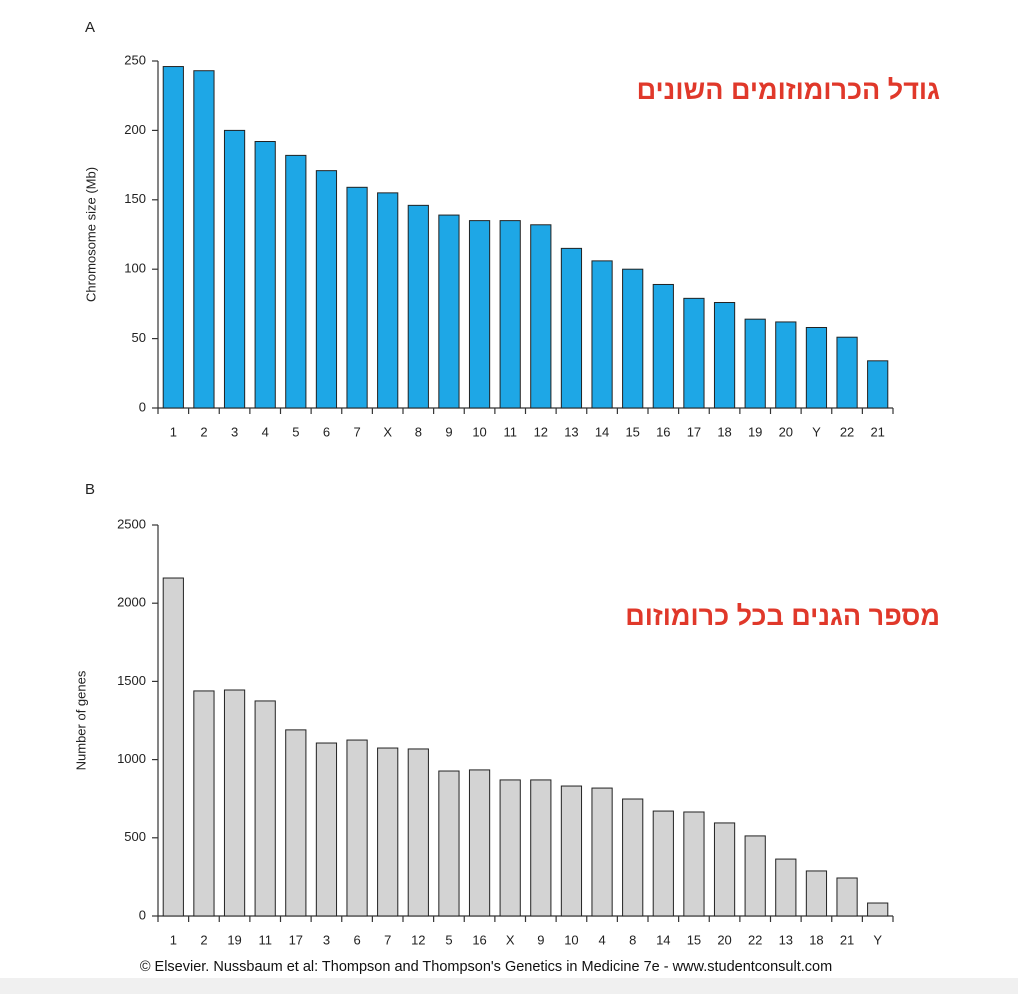  I want to click on bottom-strip, so click(509, 986).